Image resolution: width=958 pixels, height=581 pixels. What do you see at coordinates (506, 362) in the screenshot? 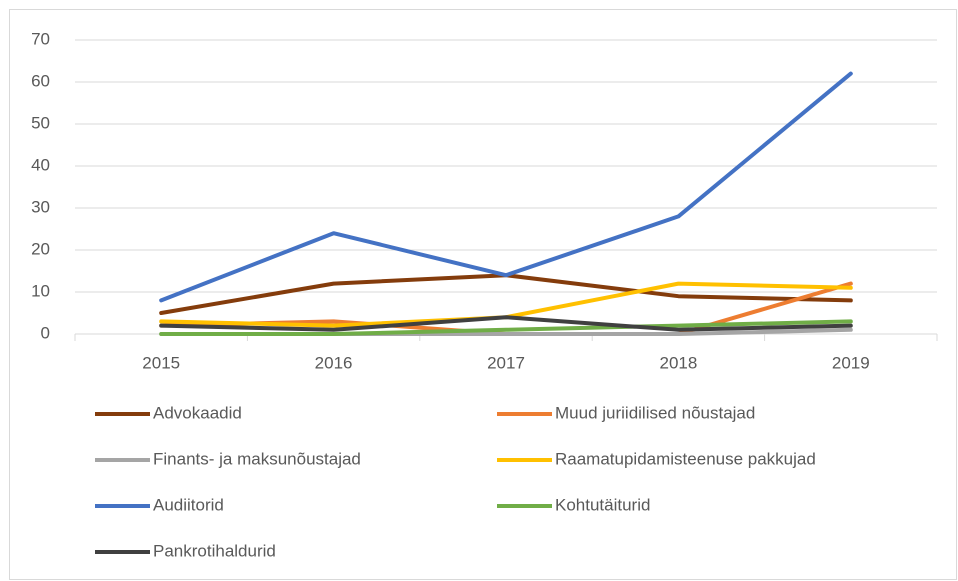
I see `x-tick-label: 2017` at bounding box center [506, 362].